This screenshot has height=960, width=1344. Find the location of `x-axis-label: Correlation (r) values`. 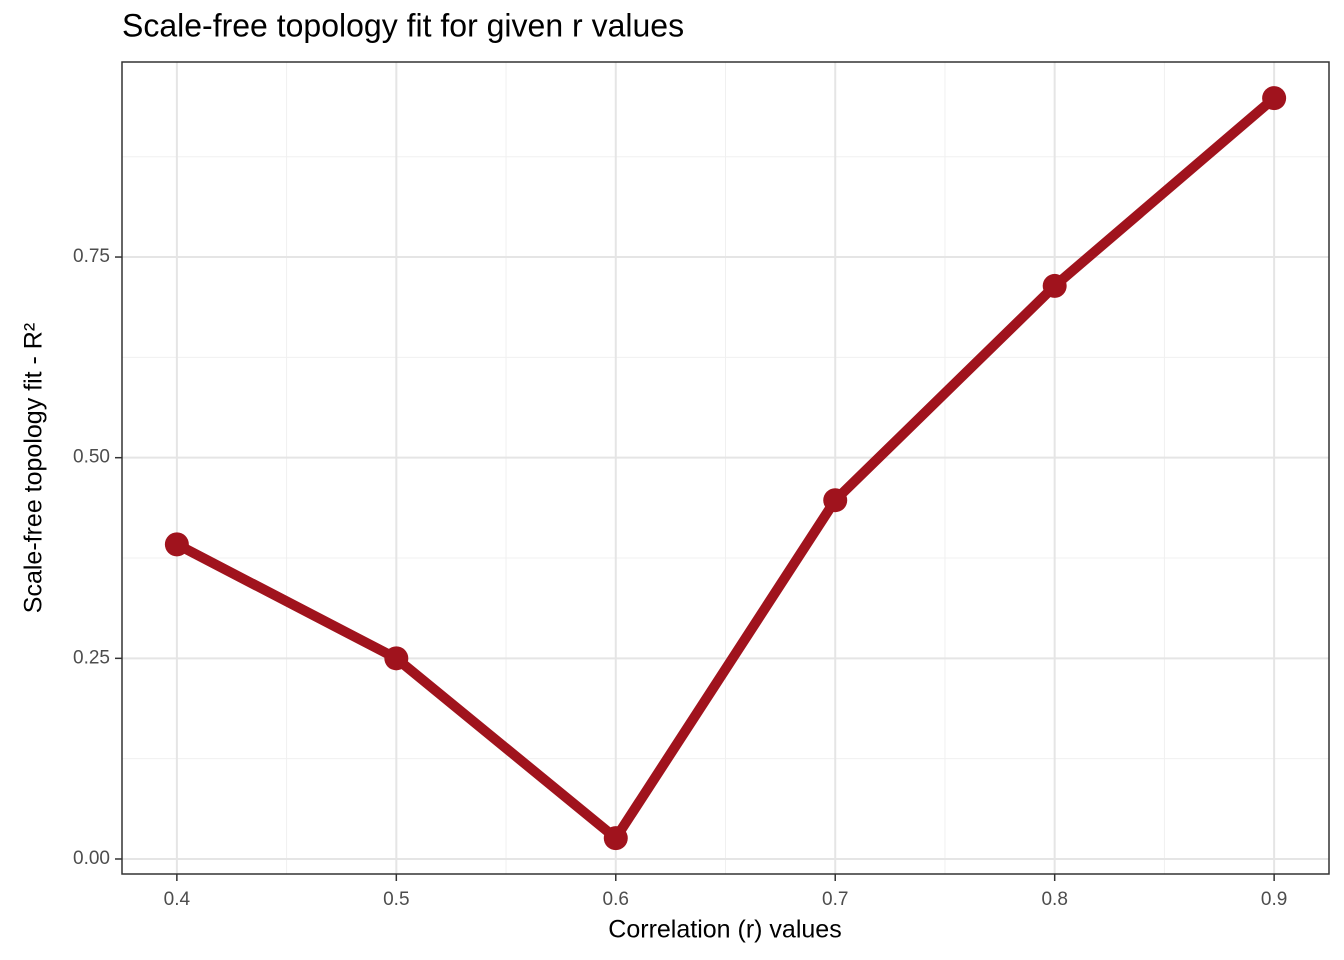

x-axis-label: Correlation (r) values is located at coordinates (724, 930).